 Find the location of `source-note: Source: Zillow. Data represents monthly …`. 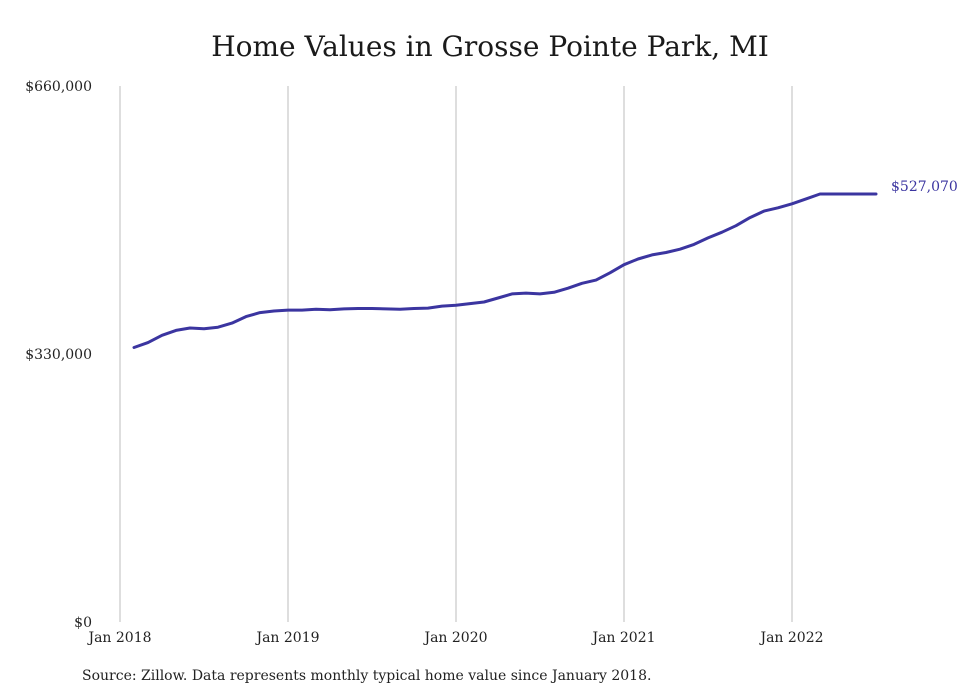

source-note: Source: Zillow. Data represents monthly … is located at coordinates (367, 676).